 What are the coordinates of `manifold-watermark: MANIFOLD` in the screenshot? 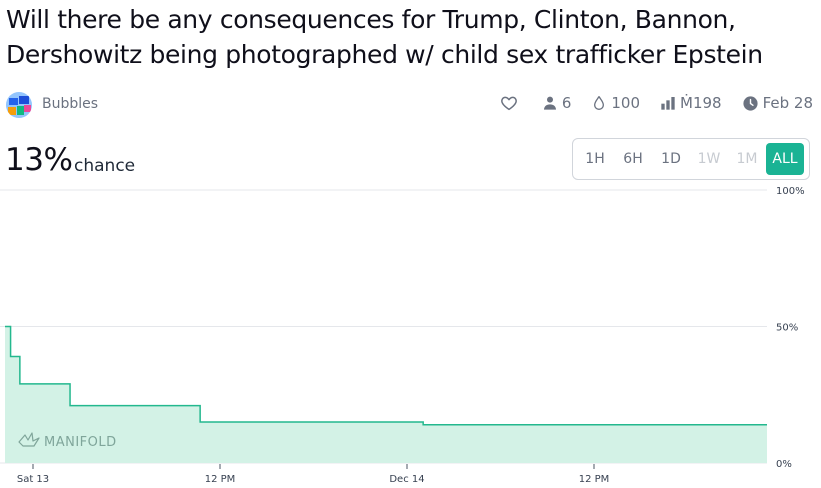 It's located at (67, 441).